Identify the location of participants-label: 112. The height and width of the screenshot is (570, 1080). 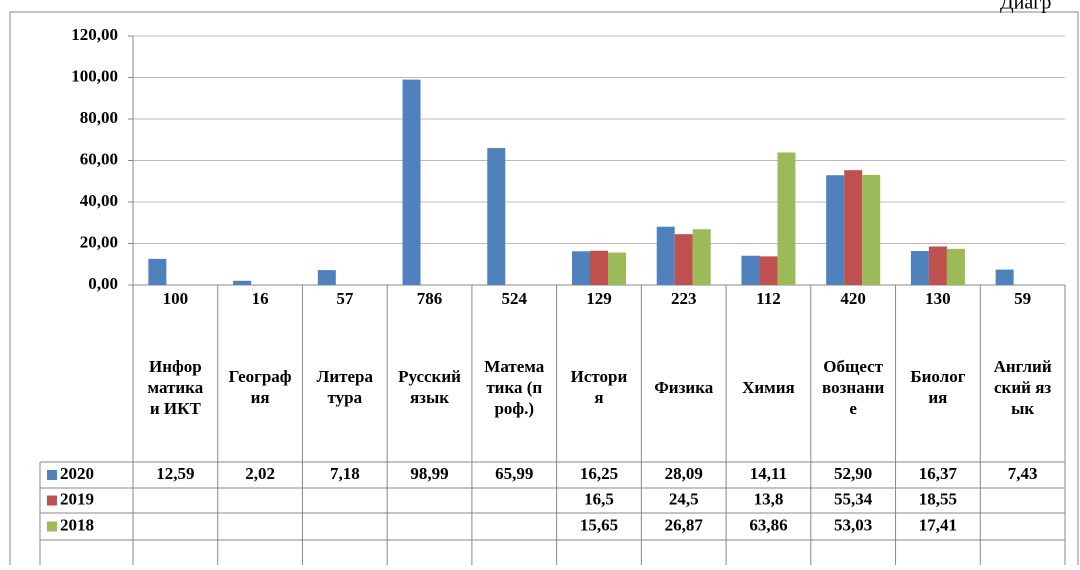
(768, 298).